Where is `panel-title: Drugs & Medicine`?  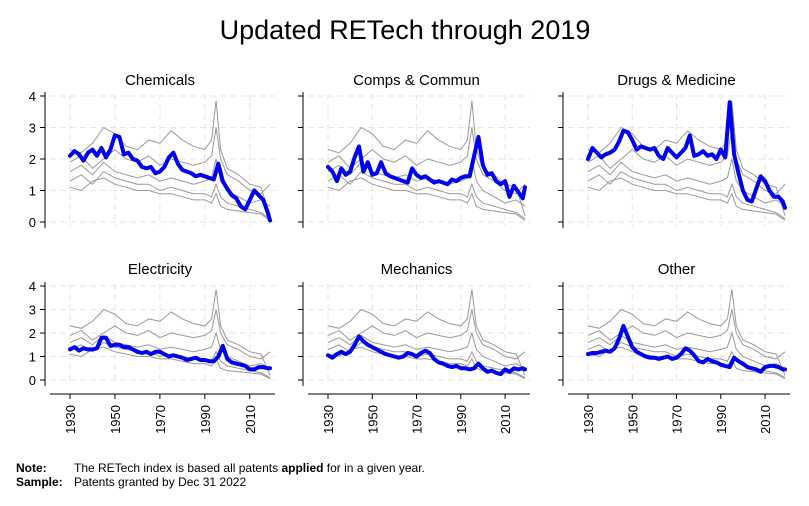
panel-title: Drugs & Medicine is located at coordinates (676, 80).